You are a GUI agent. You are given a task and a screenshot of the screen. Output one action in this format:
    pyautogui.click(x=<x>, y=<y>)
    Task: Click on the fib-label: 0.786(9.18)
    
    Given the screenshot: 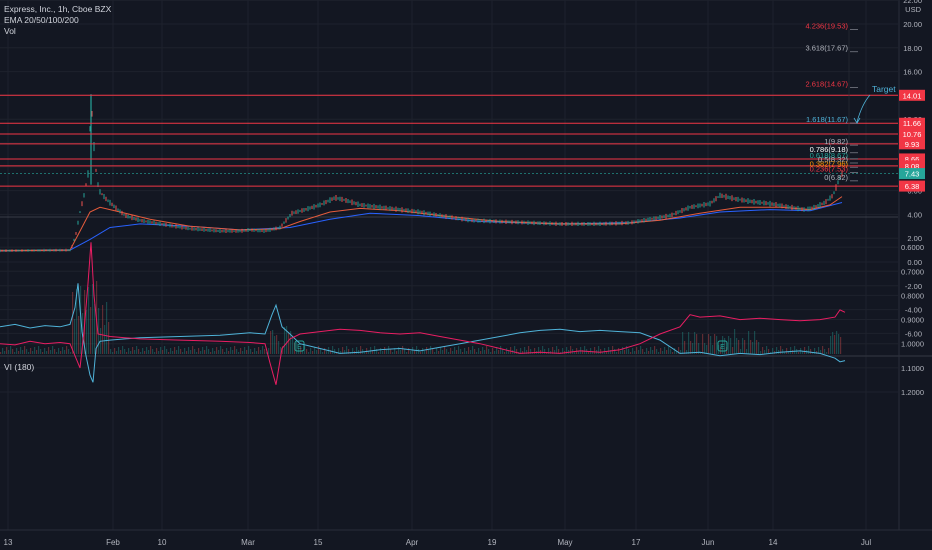 What is the action you would take?
    pyautogui.click(x=829, y=149)
    